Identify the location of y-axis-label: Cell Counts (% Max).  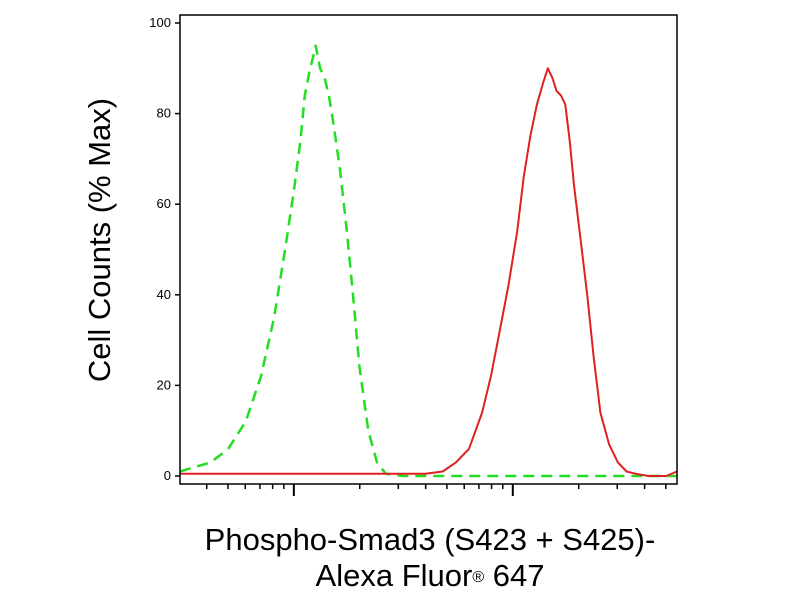
(100, 240).